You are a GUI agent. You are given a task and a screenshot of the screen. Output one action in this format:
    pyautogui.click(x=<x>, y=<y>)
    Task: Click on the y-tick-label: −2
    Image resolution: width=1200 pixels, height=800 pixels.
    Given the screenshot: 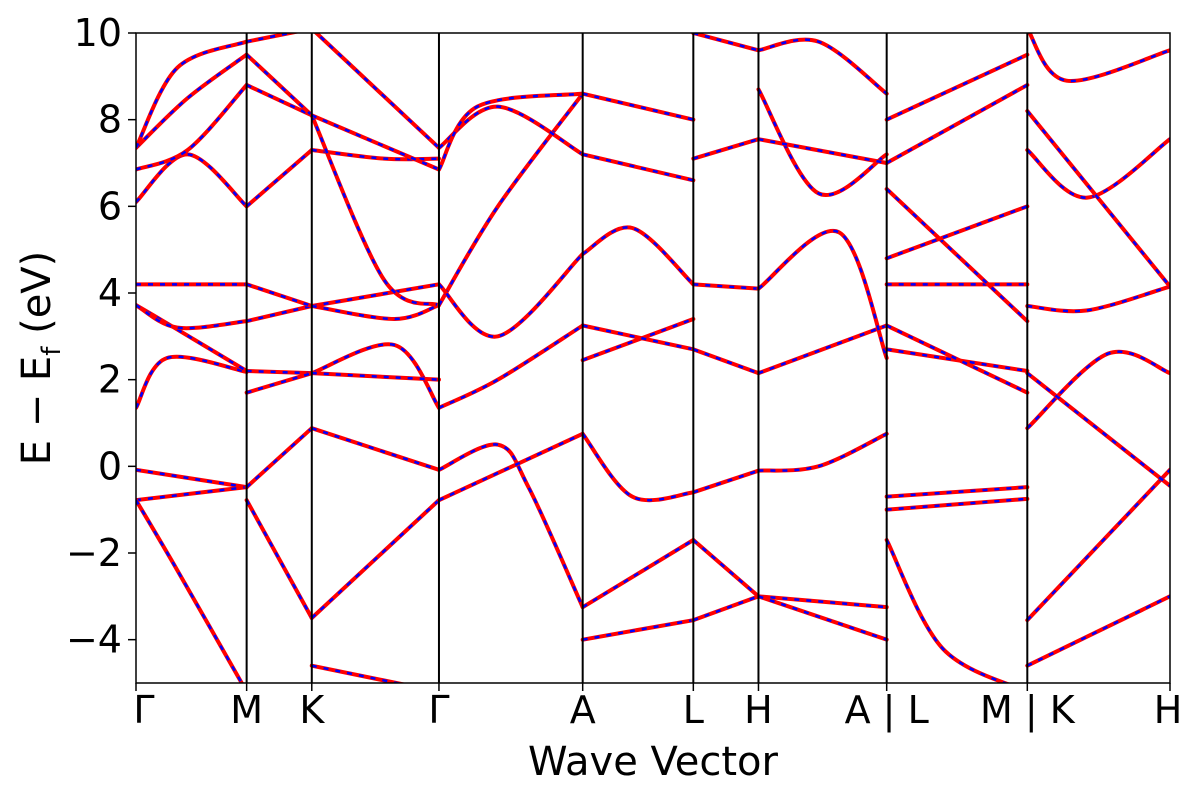 What is the action you would take?
    pyautogui.click(x=94, y=553)
    